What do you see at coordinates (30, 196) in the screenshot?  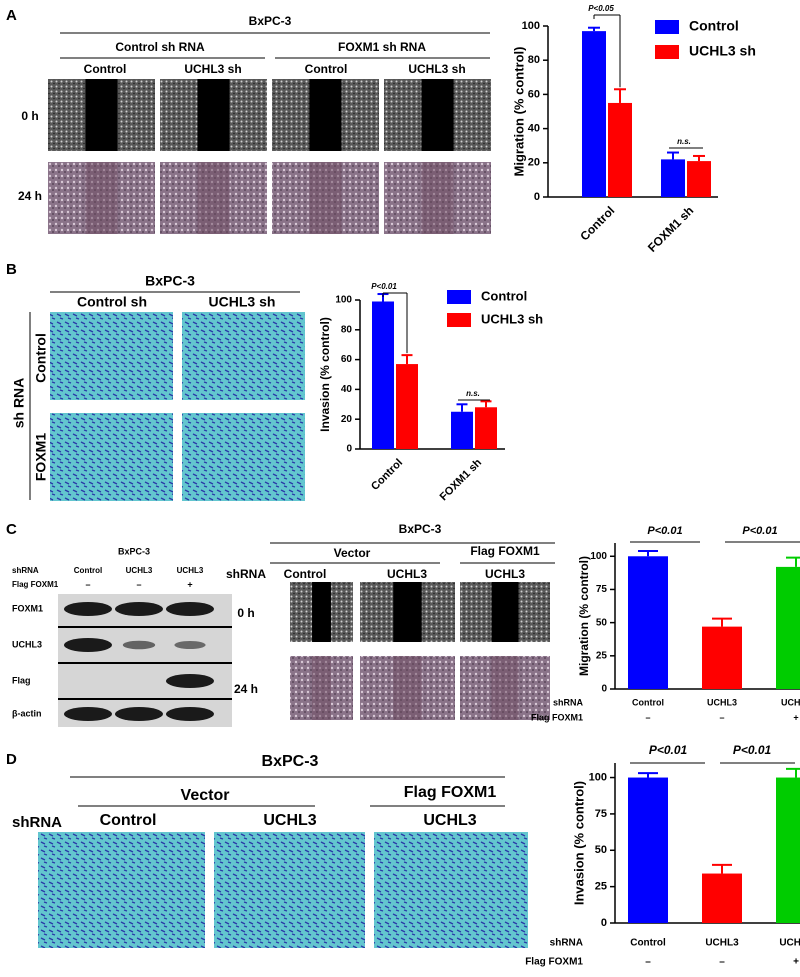 I see `label: 24 h` at bounding box center [30, 196].